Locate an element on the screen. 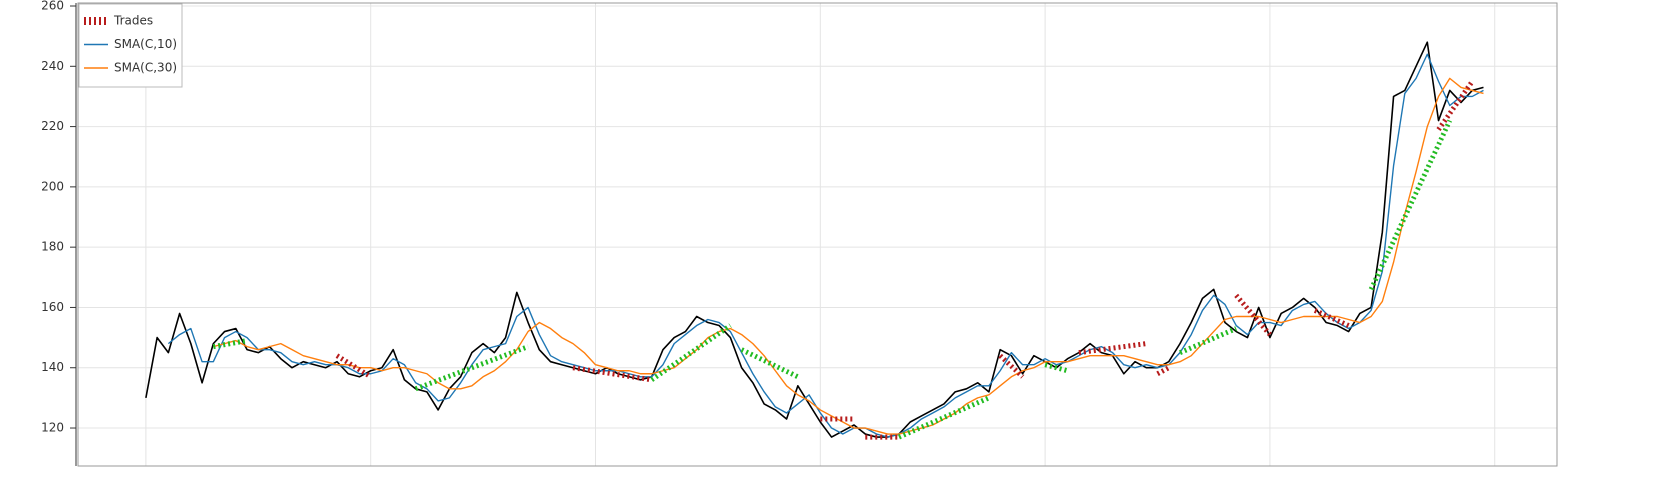  legend-box is located at coordinates (130, 45).